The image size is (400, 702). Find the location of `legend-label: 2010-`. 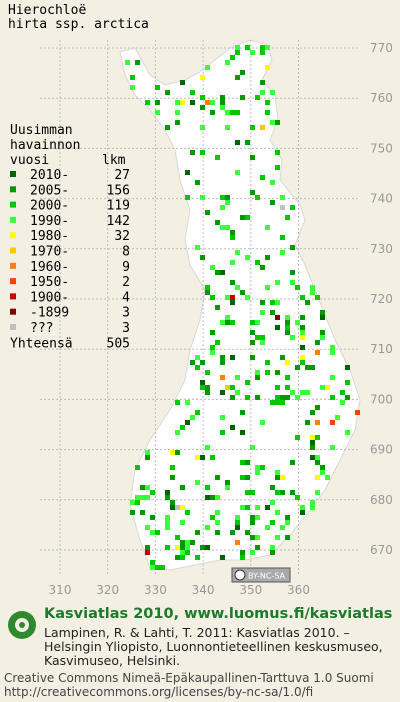

legend-label: 2010- is located at coordinates (49, 175).